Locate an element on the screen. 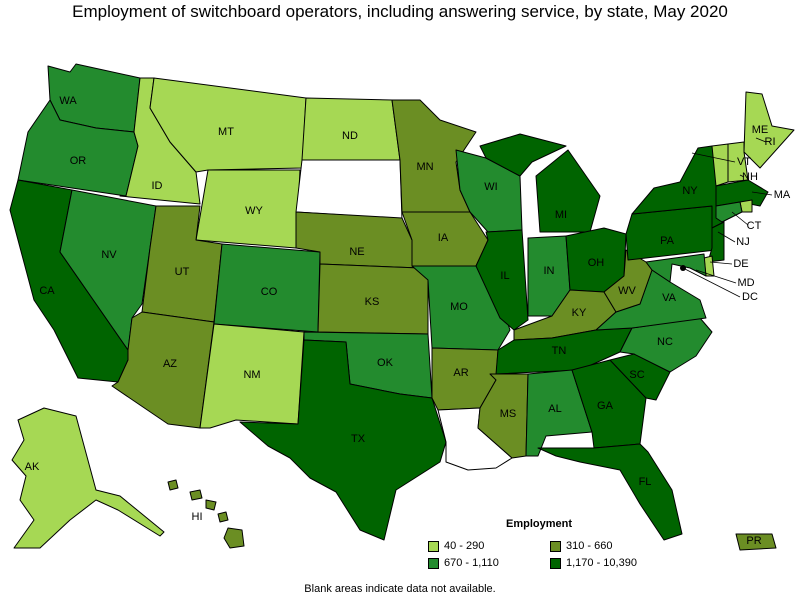  legend-item-3: 670 - 1,110 is located at coordinates (489, 563).